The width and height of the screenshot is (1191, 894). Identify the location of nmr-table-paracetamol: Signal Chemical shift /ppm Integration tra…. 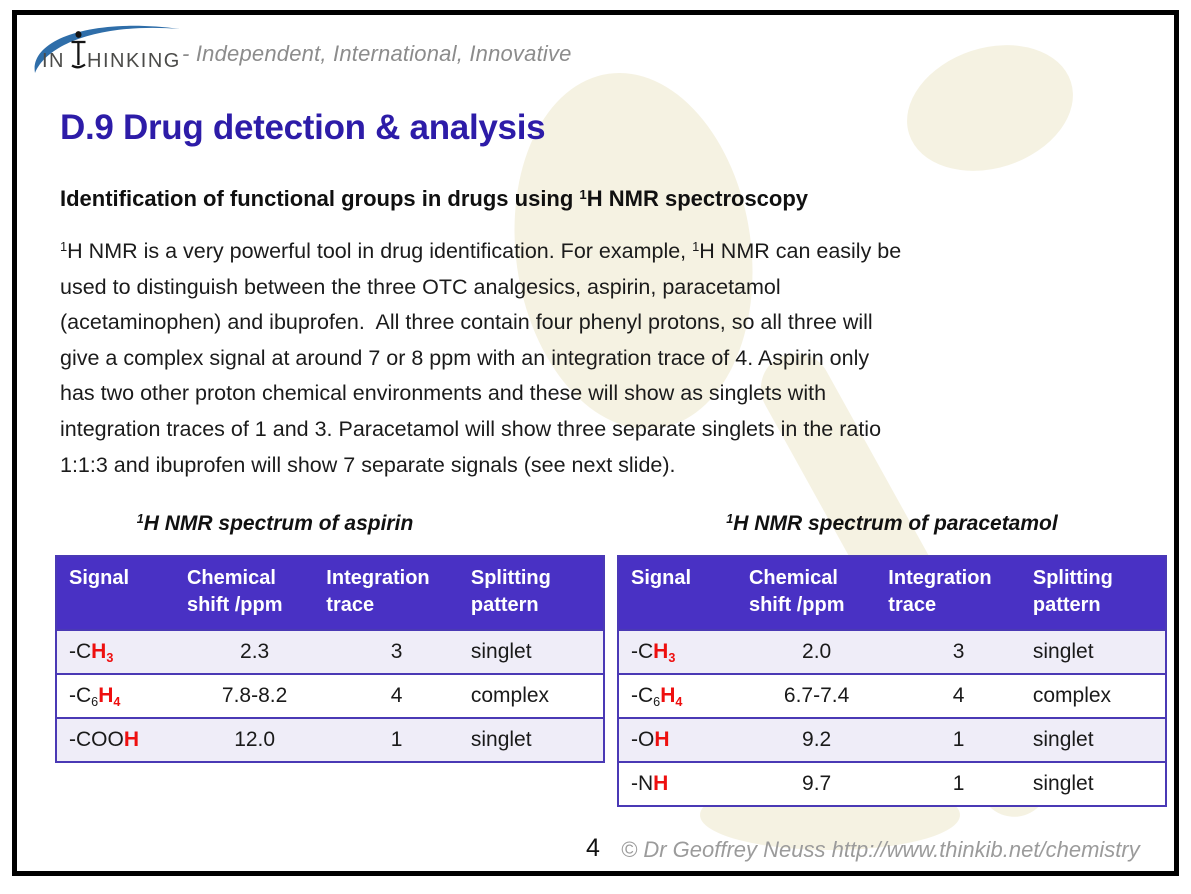
(892, 681).